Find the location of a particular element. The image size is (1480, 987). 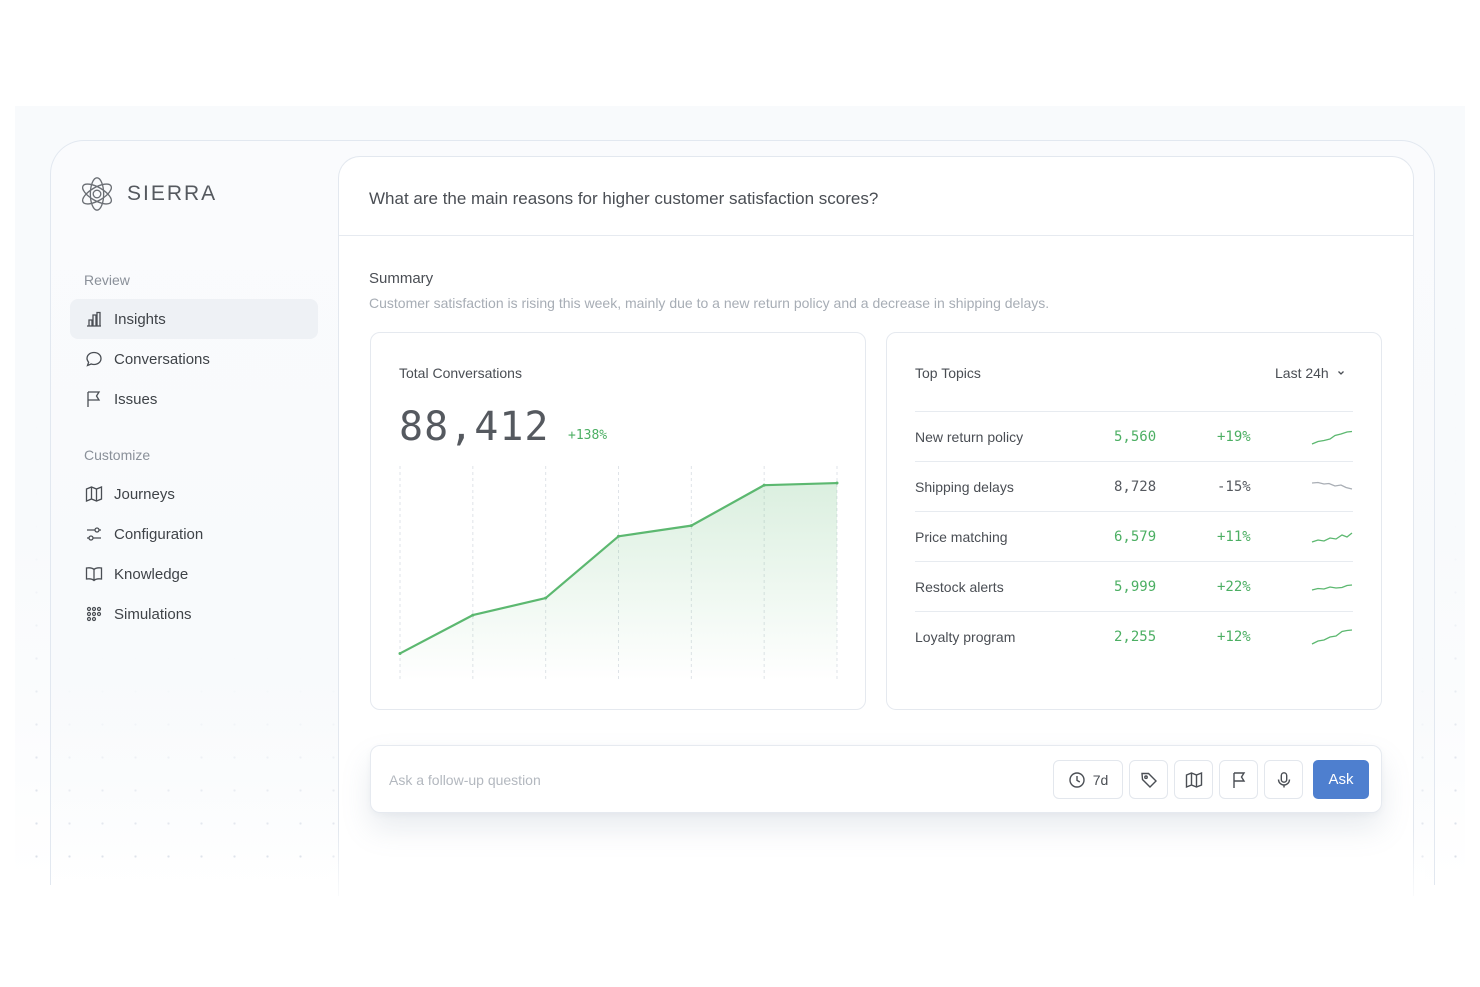

tag-icon is located at coordinates (1148, 780).